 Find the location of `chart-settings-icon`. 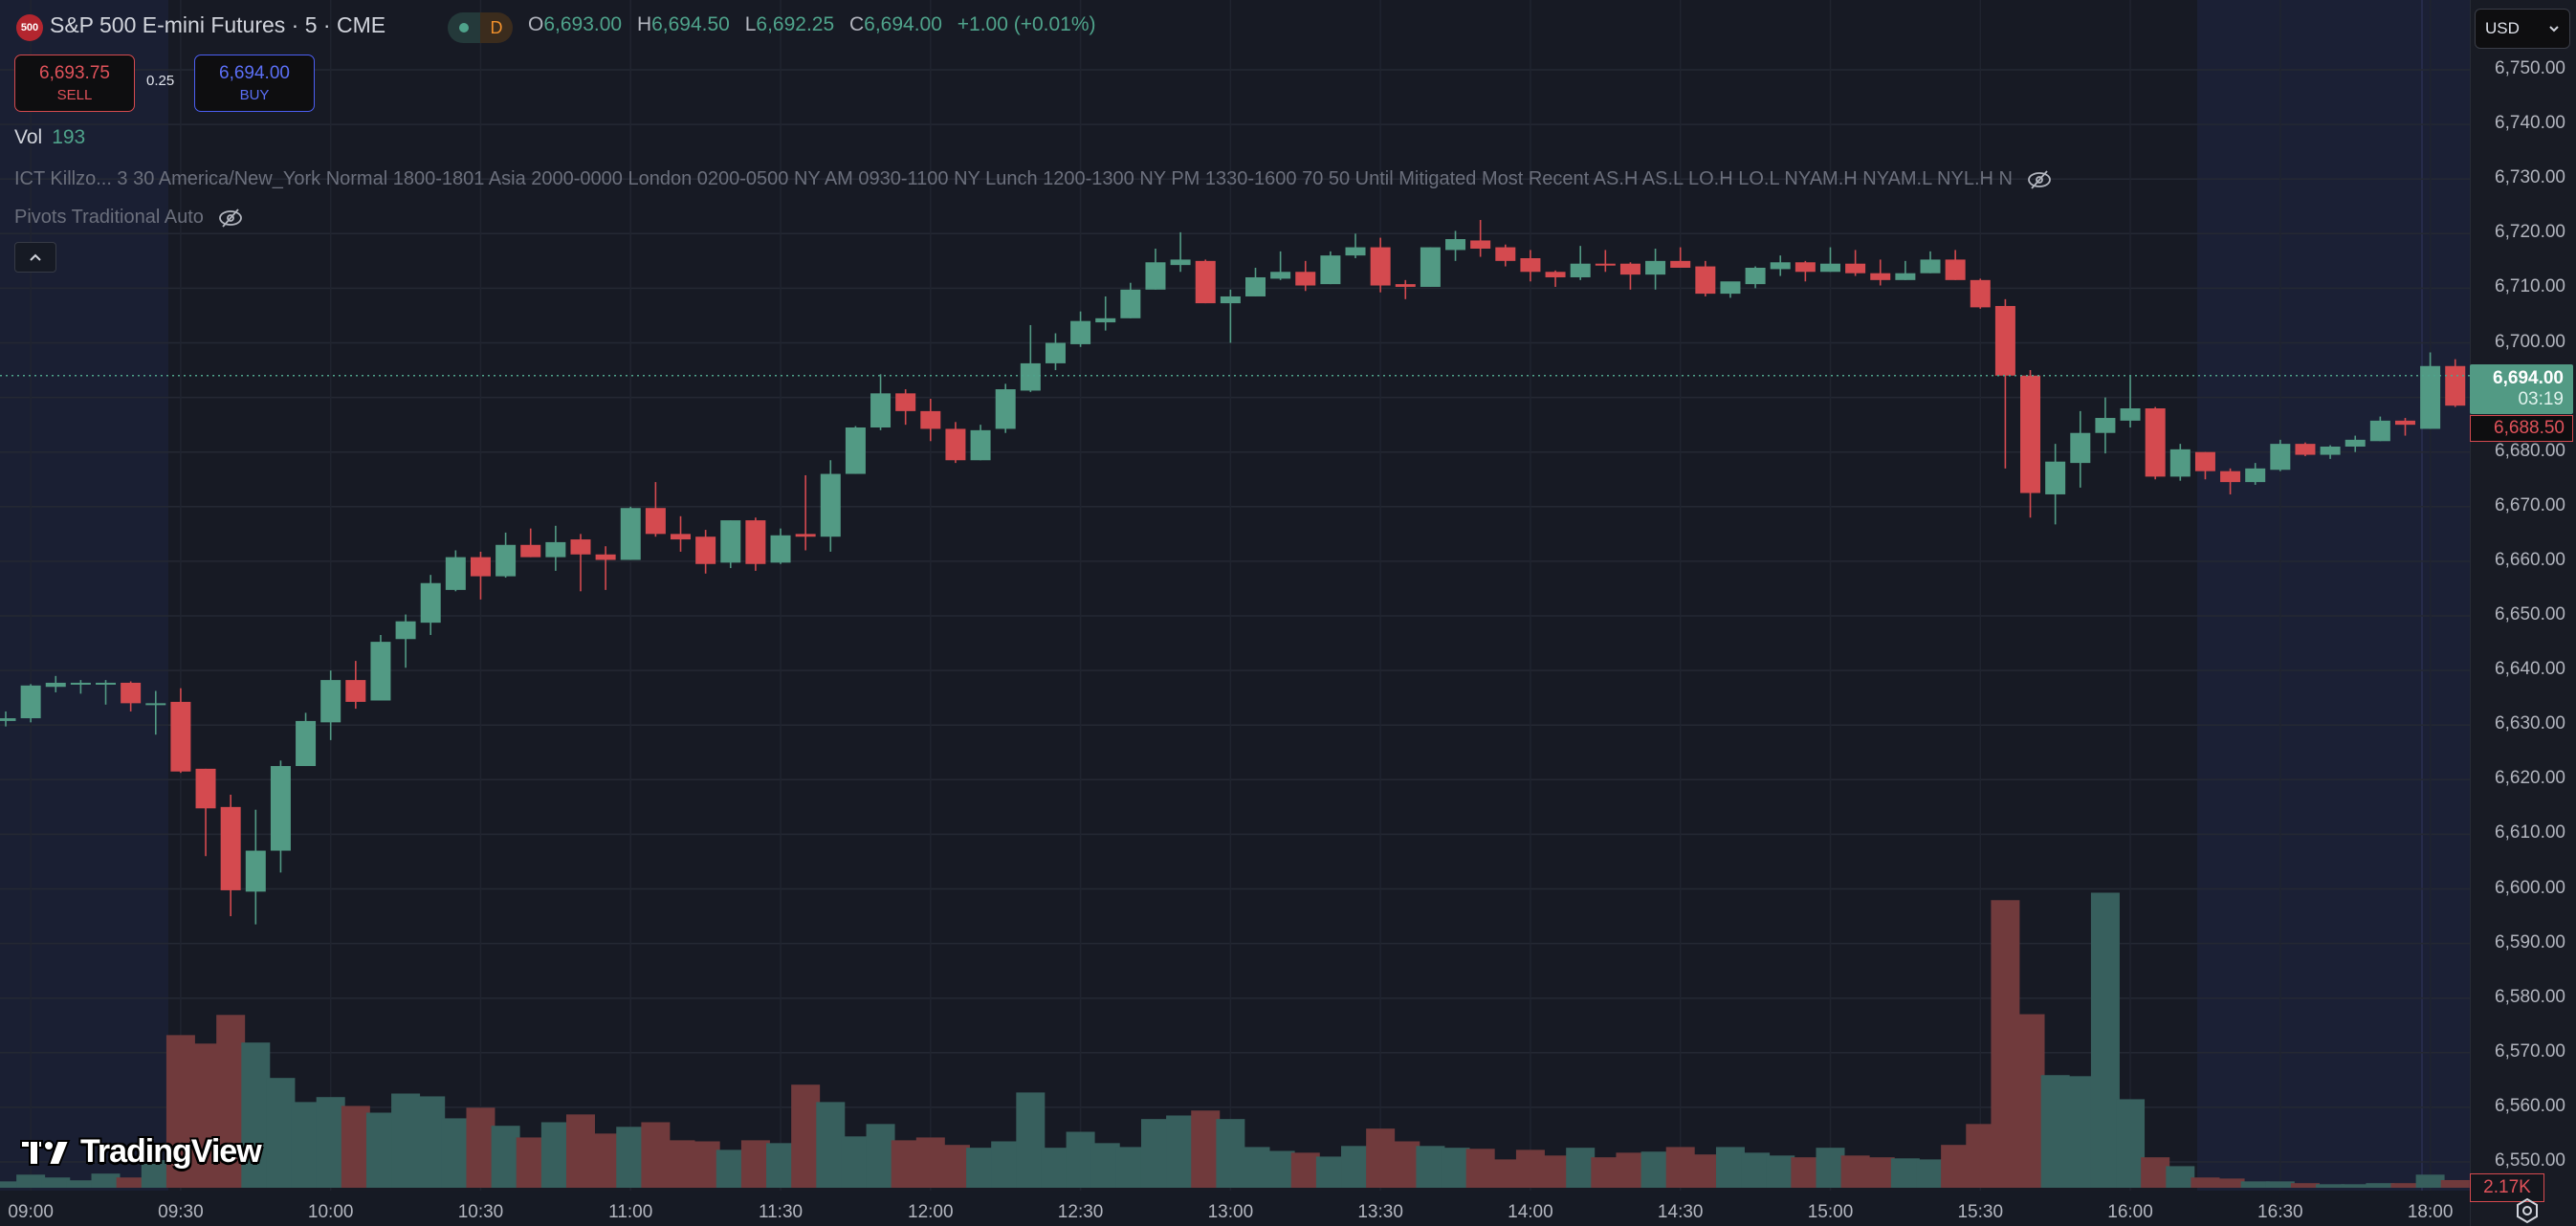

chart-settings-icon is located at coordinates (2527, 1210).